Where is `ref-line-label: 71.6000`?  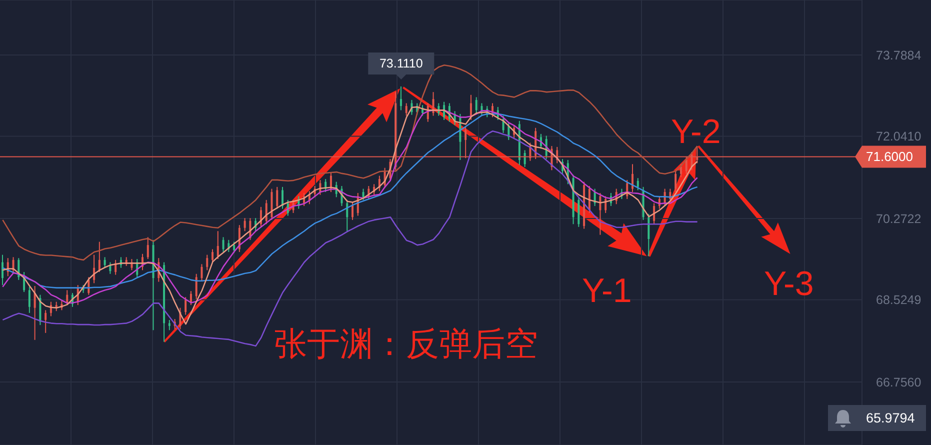
ref-line-label: 71.6000 is located at coordinates (889, 156).